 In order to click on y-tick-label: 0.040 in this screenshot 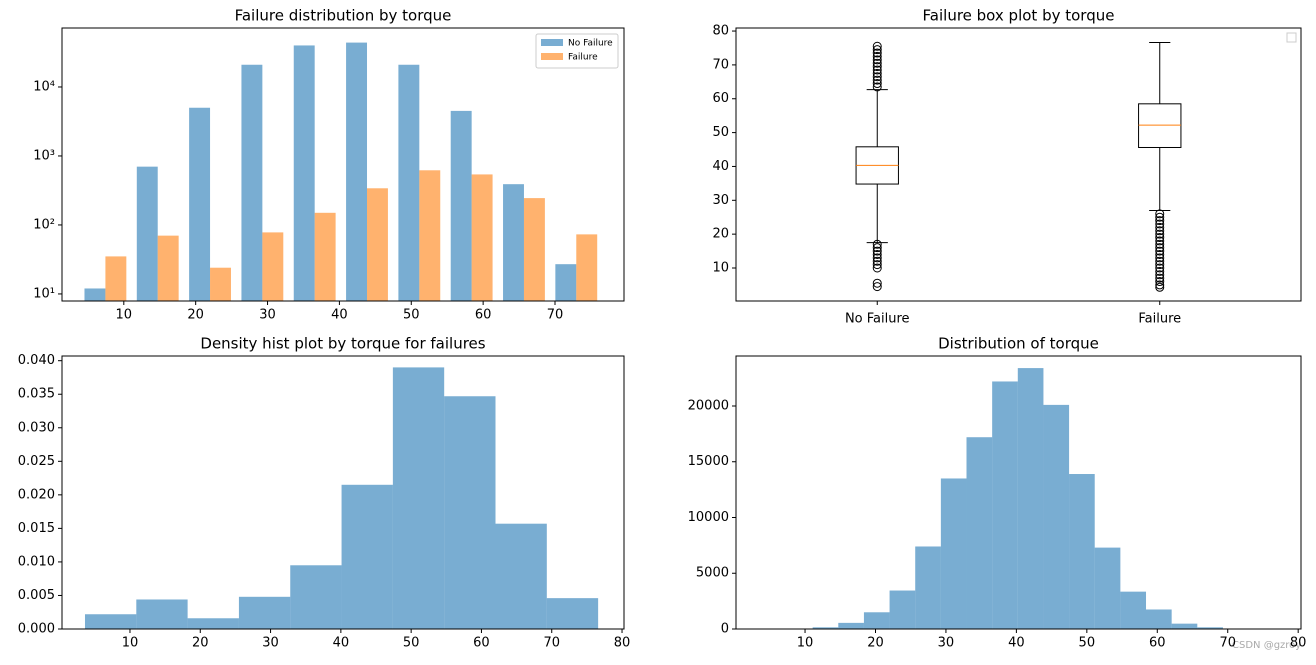, I will do `click(36, 360)`.